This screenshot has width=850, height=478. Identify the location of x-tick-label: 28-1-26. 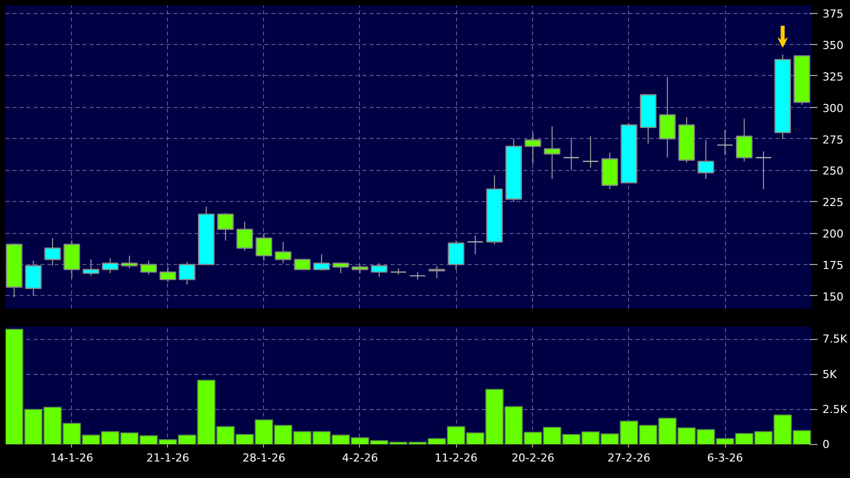
(264, 458).